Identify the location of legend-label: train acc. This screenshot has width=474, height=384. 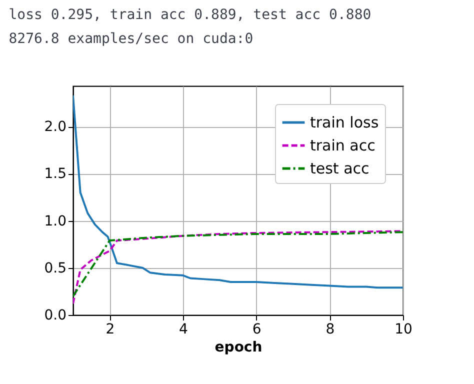
(343, 145).